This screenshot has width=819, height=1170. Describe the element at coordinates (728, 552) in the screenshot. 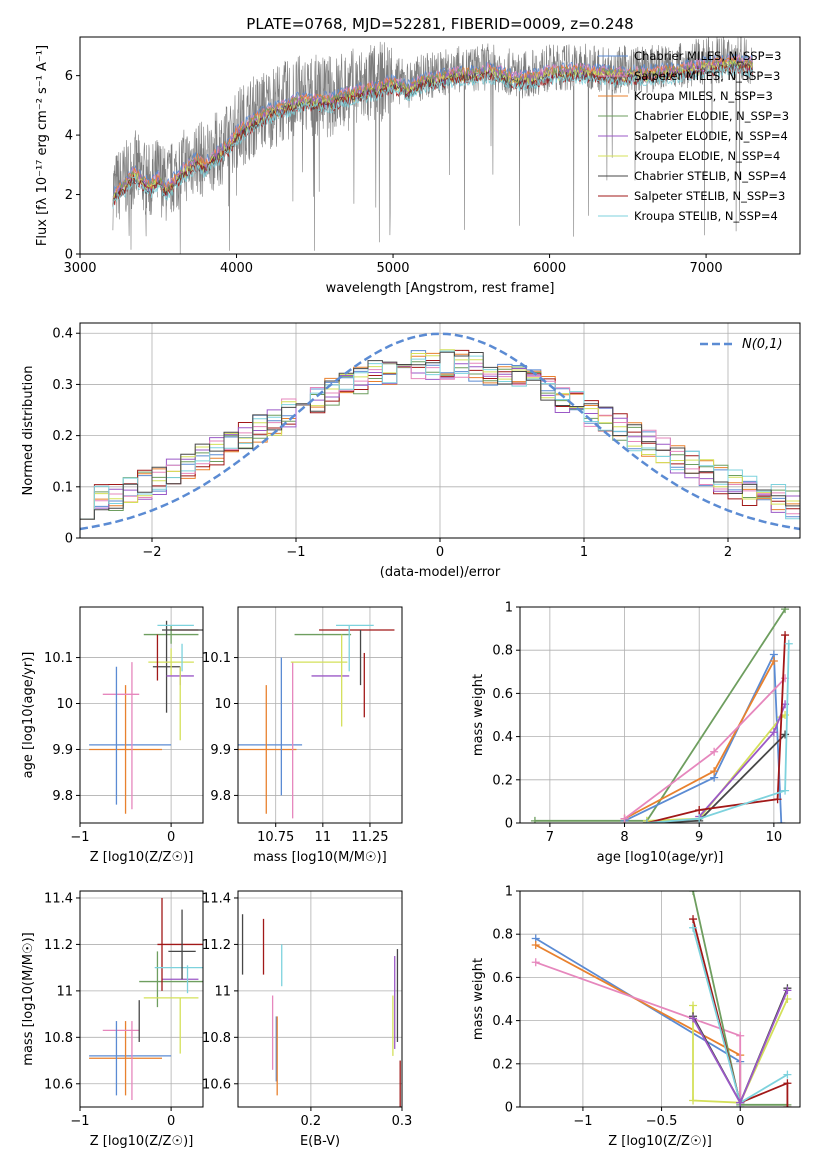

I see `x-tick-label: 2` at that location.